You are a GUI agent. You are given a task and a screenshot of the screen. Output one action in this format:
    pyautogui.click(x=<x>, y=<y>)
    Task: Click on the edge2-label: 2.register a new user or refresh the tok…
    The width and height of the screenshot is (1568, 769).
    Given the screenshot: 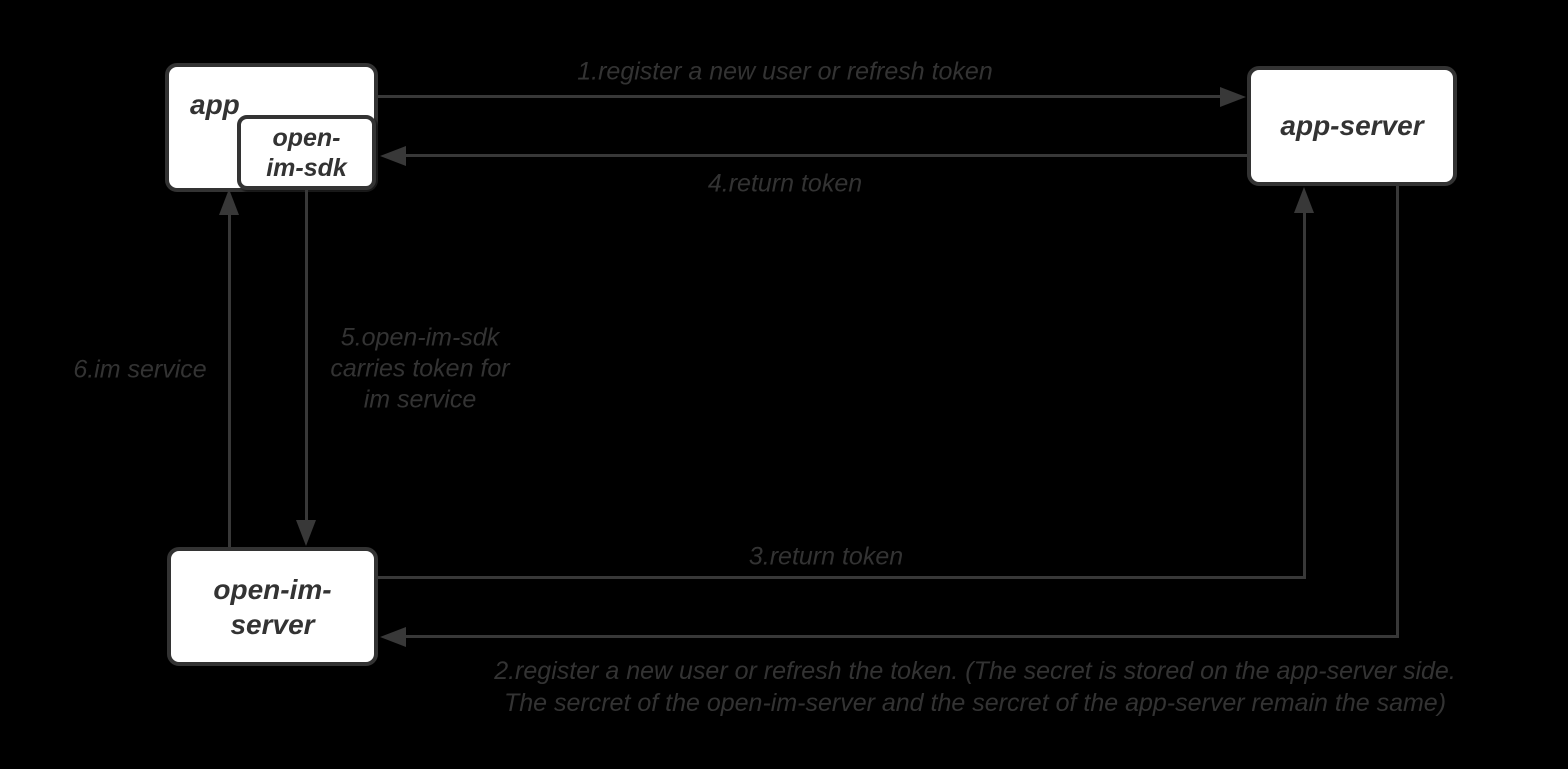 What is the action you would take?
    pyautogui.click(x=975, y=687)
    